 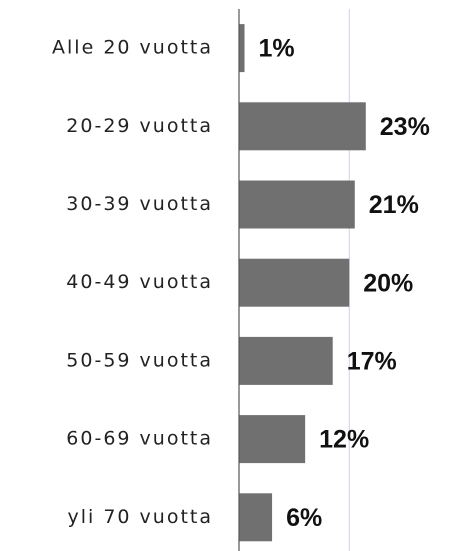 I want to click on y-tick-label: 20-29 vuotta, so click(x=139, y=126).